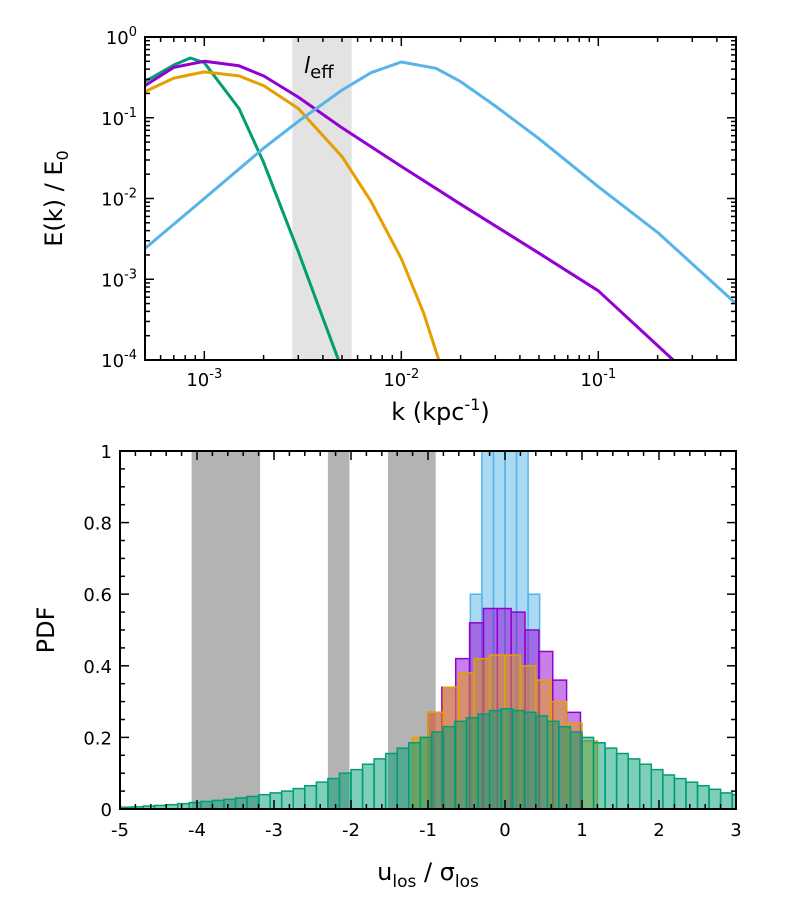  I want to click on y-tick-label: 0.8, so click(97, 524).